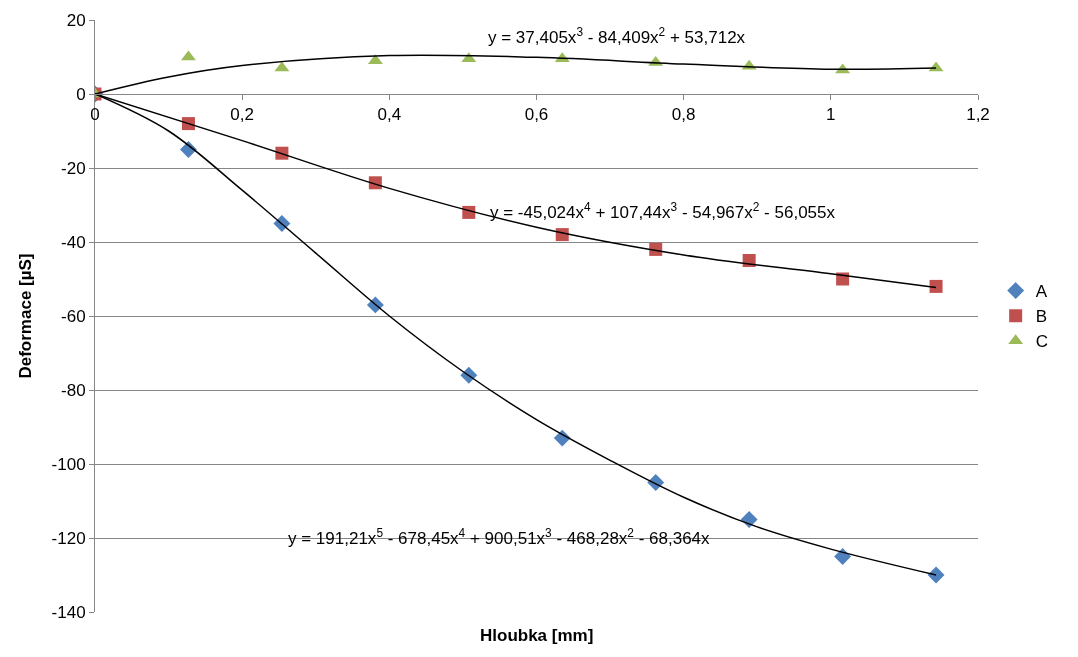 The height and width of the screenshot is (657, 1078). Describe the element at coordinates (1041, 317) in the screenshot. I see `legend-label: B` at that location.